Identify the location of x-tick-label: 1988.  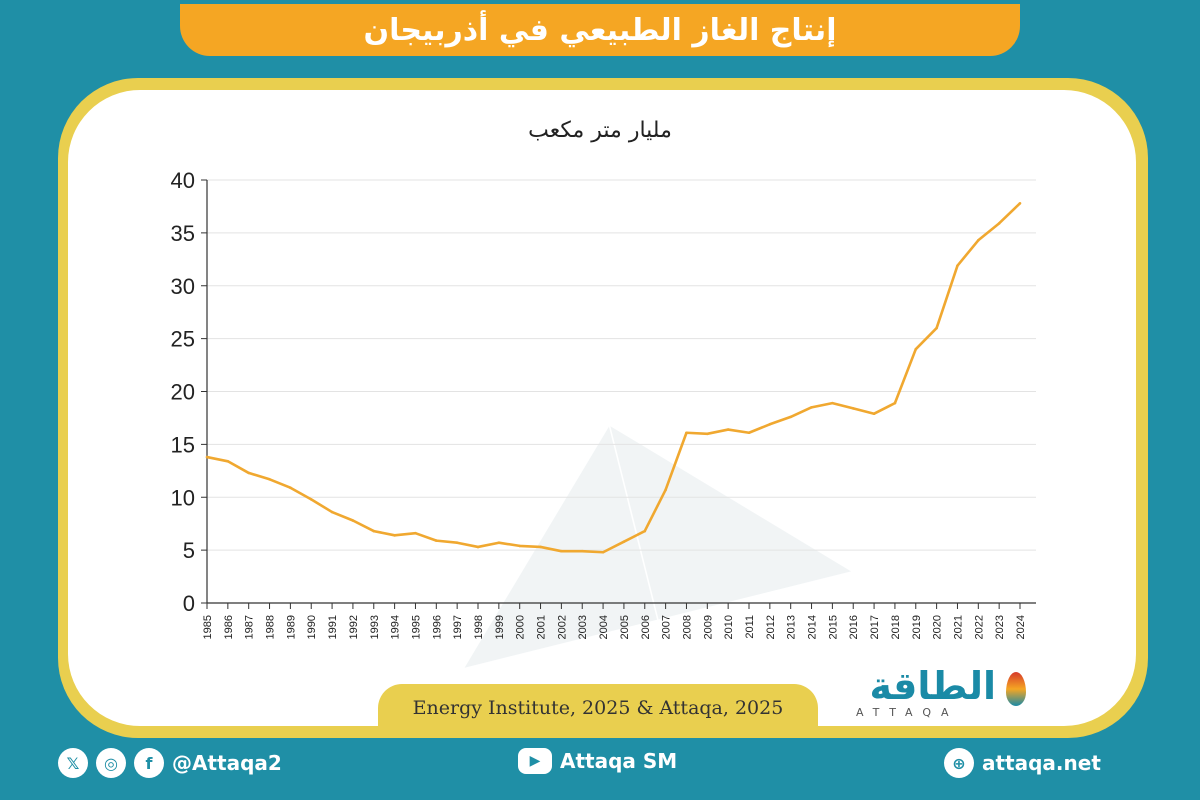
(271, 627).